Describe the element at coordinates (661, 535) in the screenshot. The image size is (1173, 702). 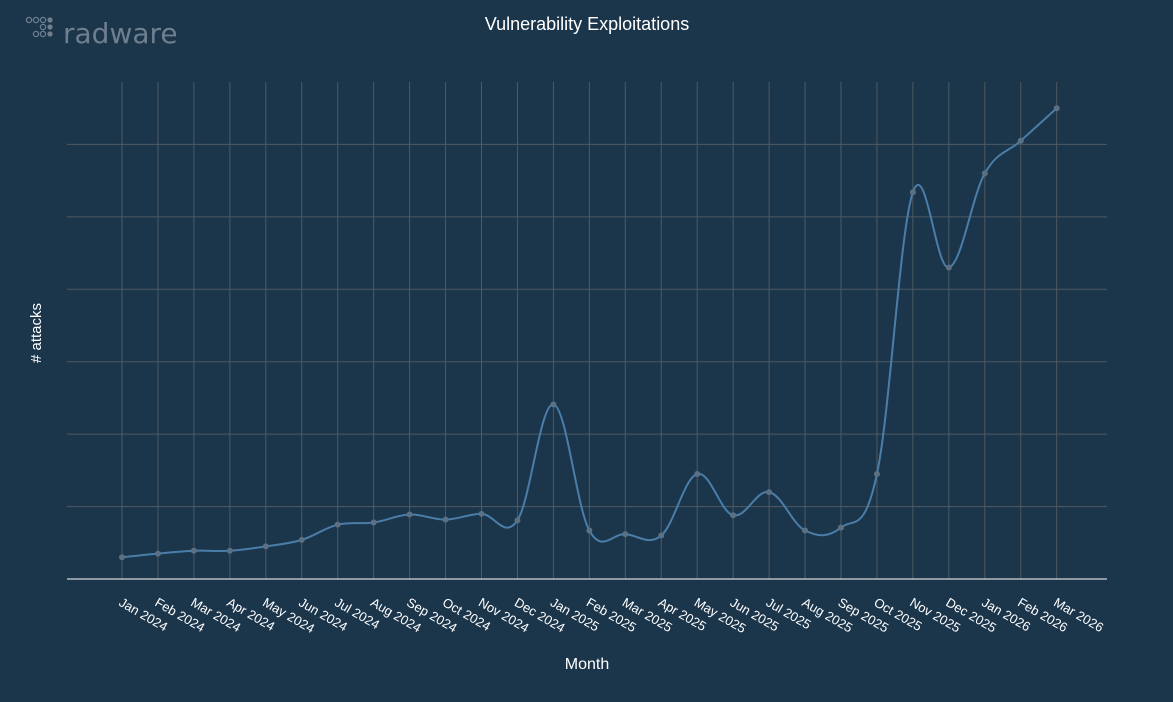
I see `data-point-apr-2025` at that location.